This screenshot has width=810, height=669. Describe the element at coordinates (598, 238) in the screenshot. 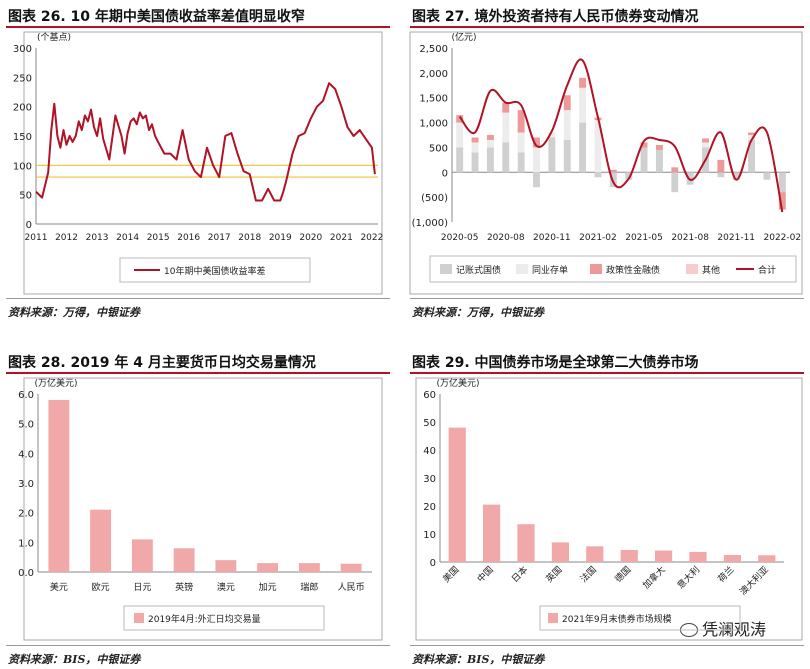

I see `x-tick-label: 2021-02` at that location.